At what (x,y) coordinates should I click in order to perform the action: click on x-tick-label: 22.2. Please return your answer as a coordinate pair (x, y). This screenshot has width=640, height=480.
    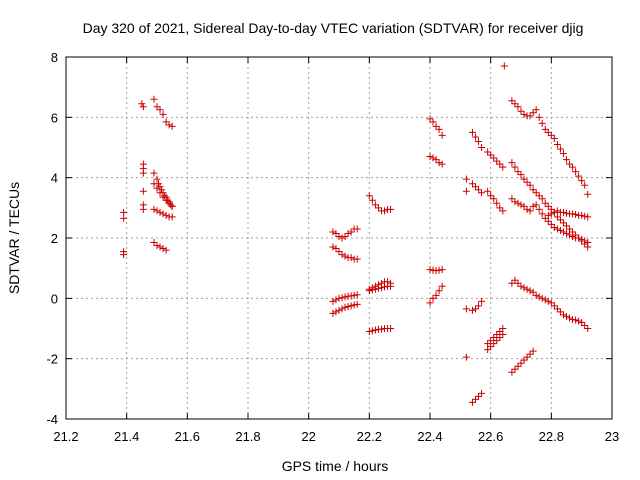
    Looking at the image, I should click on (369, 436).